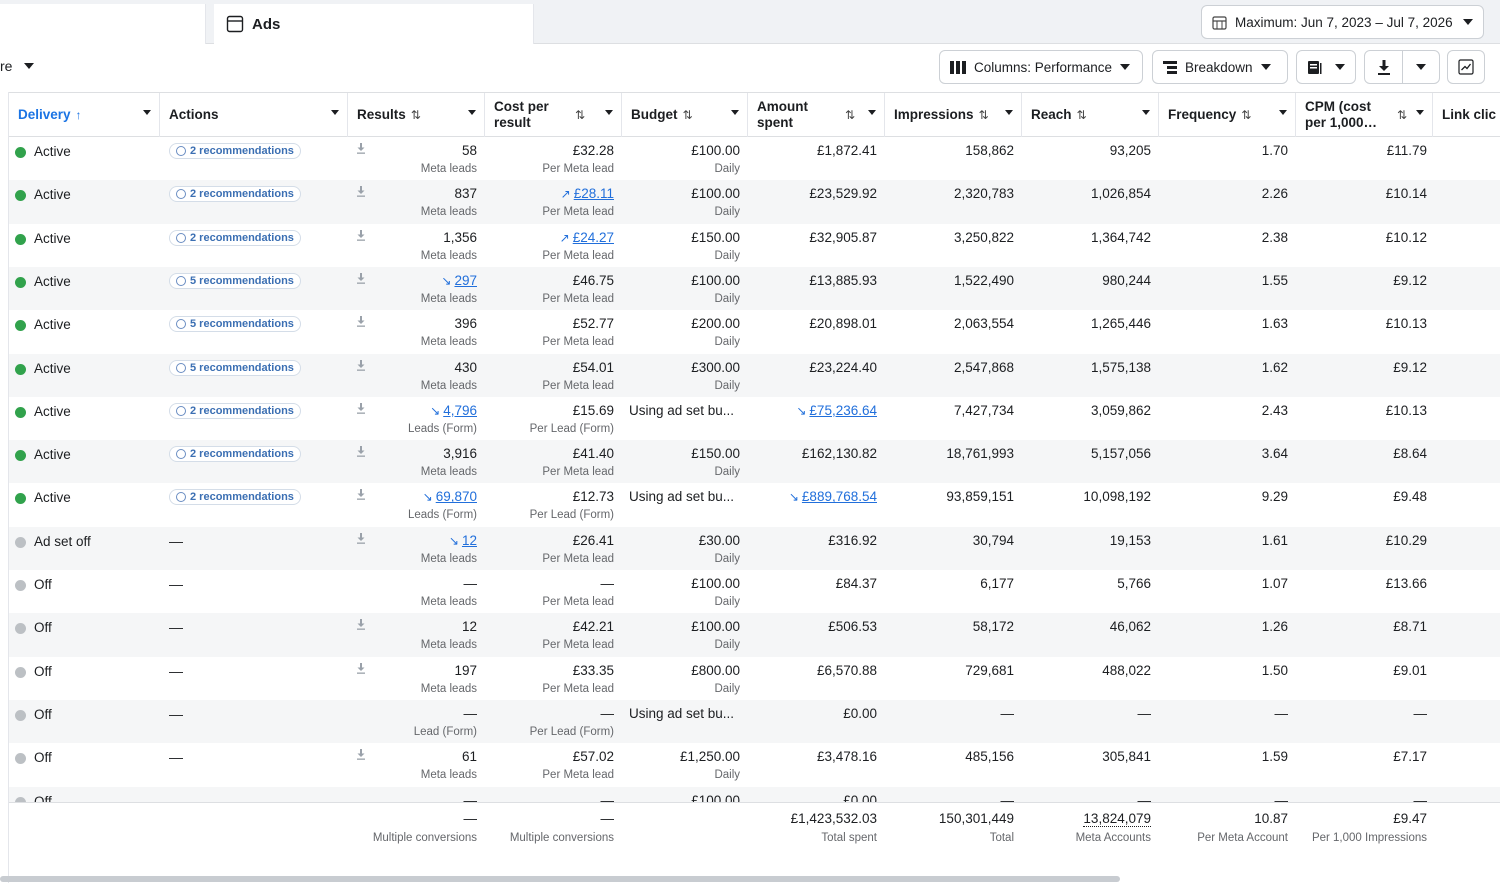 This screenshot has height=883, width=1500. I want to click on export-dropdown, so click(1421, 67).